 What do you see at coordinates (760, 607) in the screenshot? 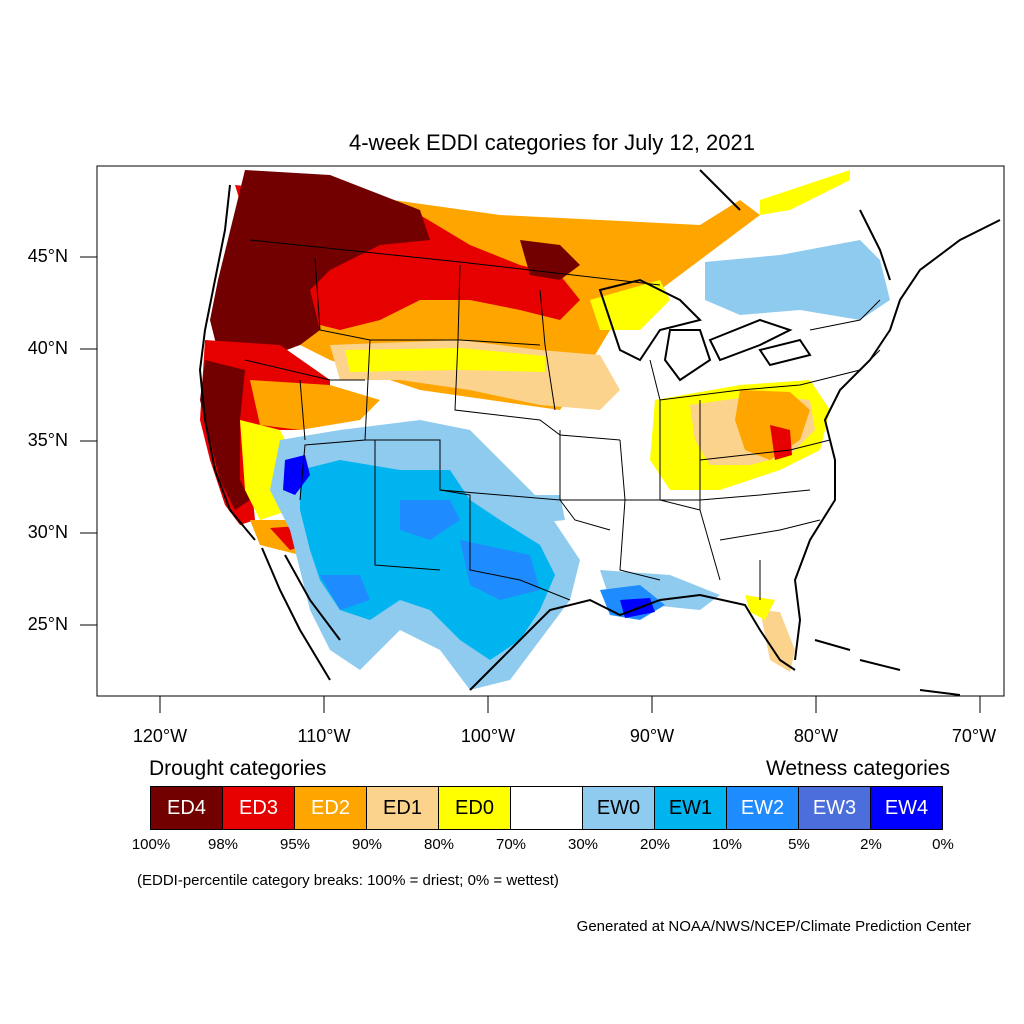
I see `region-ed0-florida` at bounding box center [760, 607].